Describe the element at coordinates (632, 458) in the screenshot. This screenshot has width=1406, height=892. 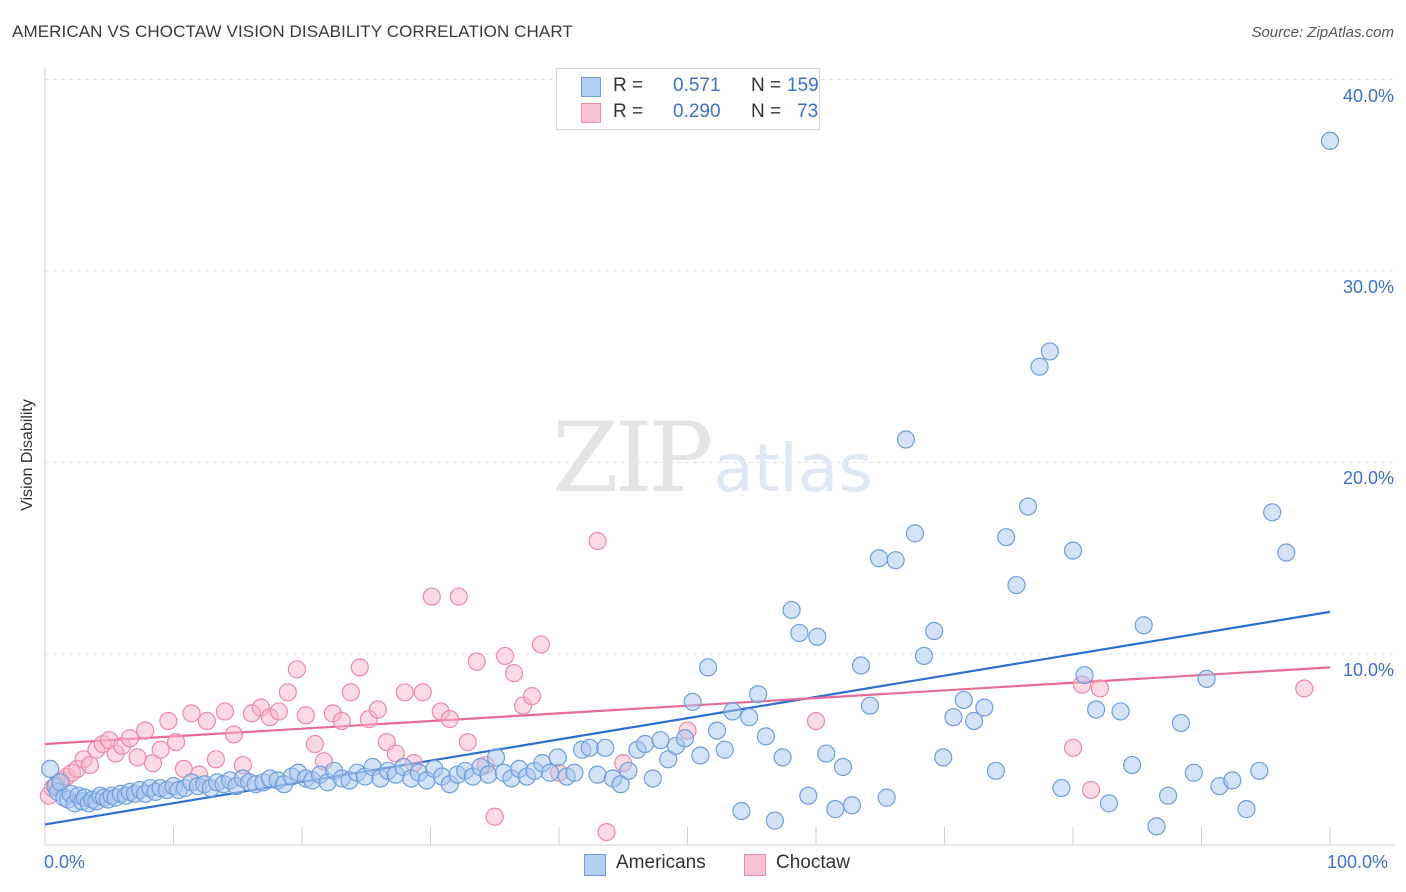
I see `watermark-zip: ZIP` at that location.